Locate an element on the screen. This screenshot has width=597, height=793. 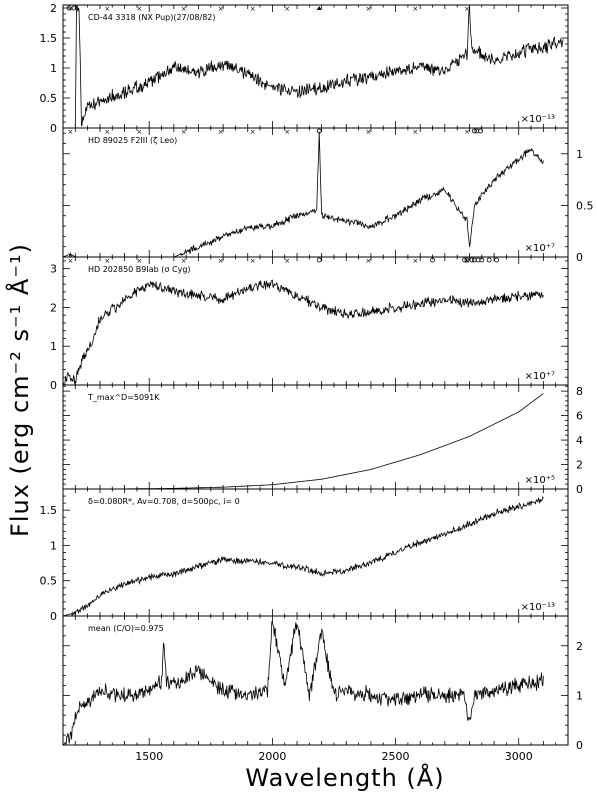
panel-4: 0 2 4 6 8 T_max^D=5091K ×10⁺⁵ is located at coordinates (322, 440).